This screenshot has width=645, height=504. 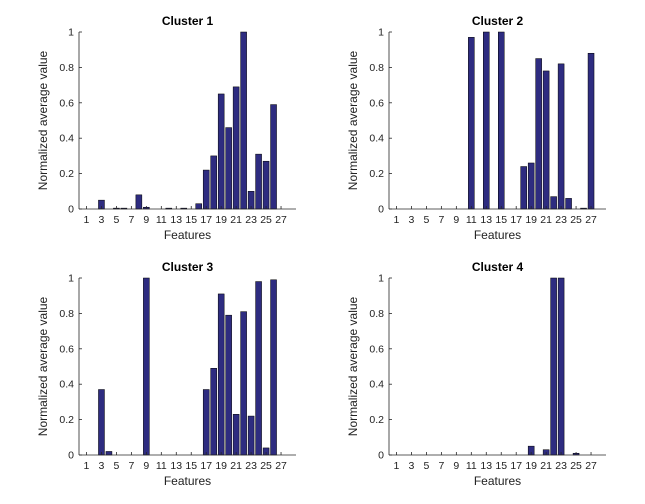 What do you see at coordinates (161, 466) in the screenshot?
I see `x-tick-label: 11` at bounding box center [161, 466].